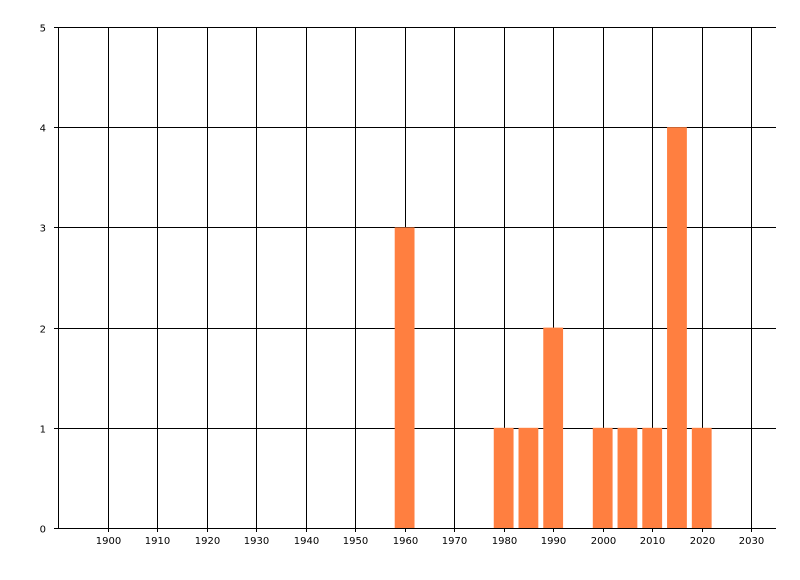 This screenshot has height=580, width=800. What do you see at coordinates (43, 29) in the screenshot?
I see `y-tick-label: 5` at bounding box center [43, 29].